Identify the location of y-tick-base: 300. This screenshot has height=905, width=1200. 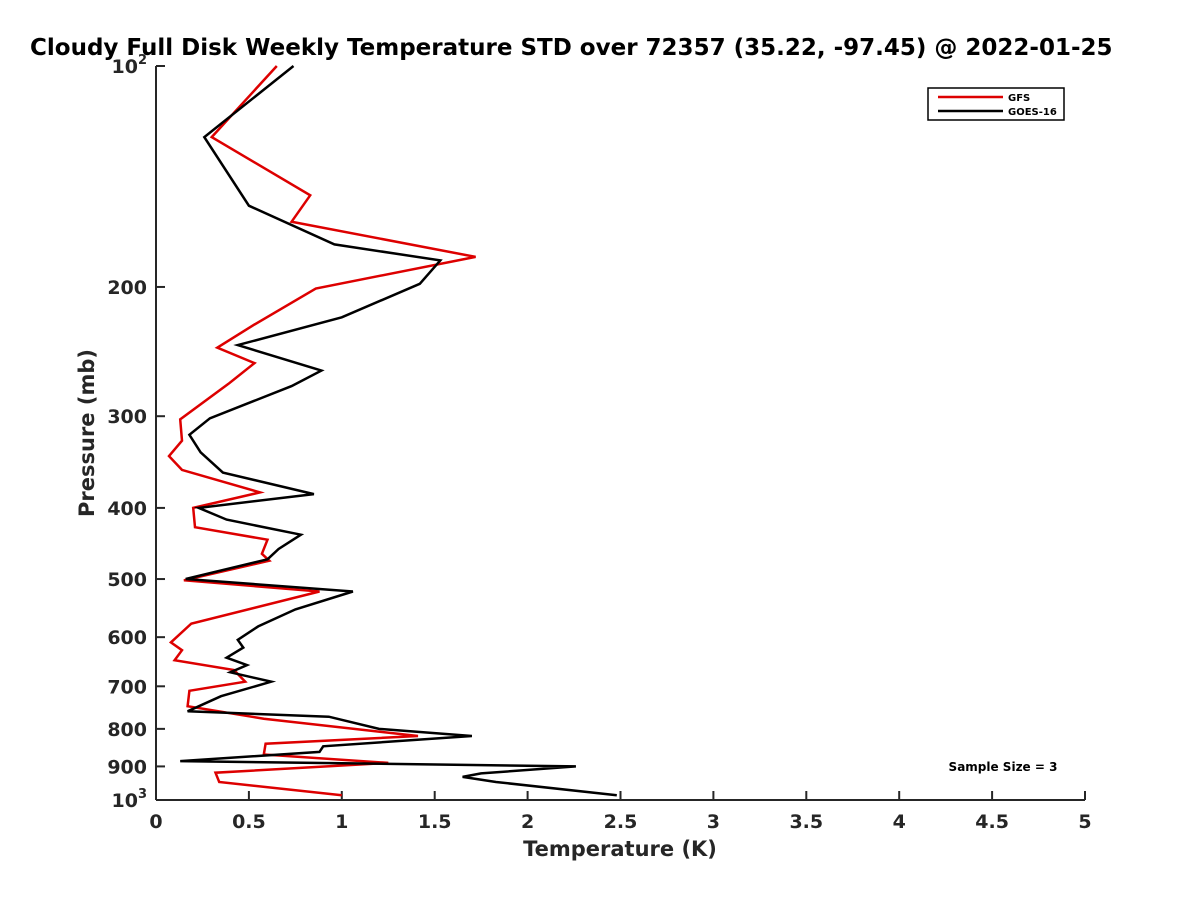
(127, 417).